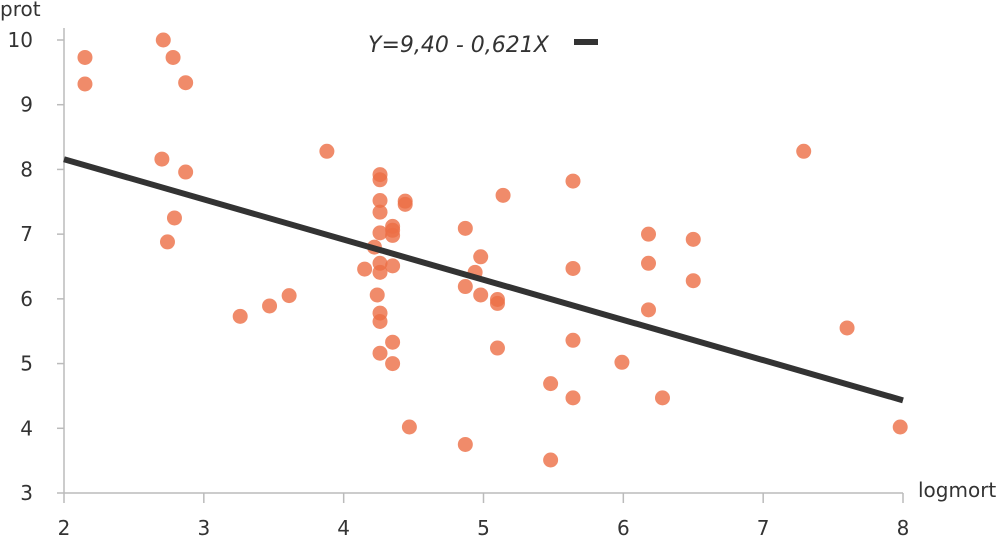 The height and width of the screenshot is (543, 1001). What do you see at coordinates (26, 169) in the screenshot?
I see `y-tick-label: 8` at bounding box center [26, 169].